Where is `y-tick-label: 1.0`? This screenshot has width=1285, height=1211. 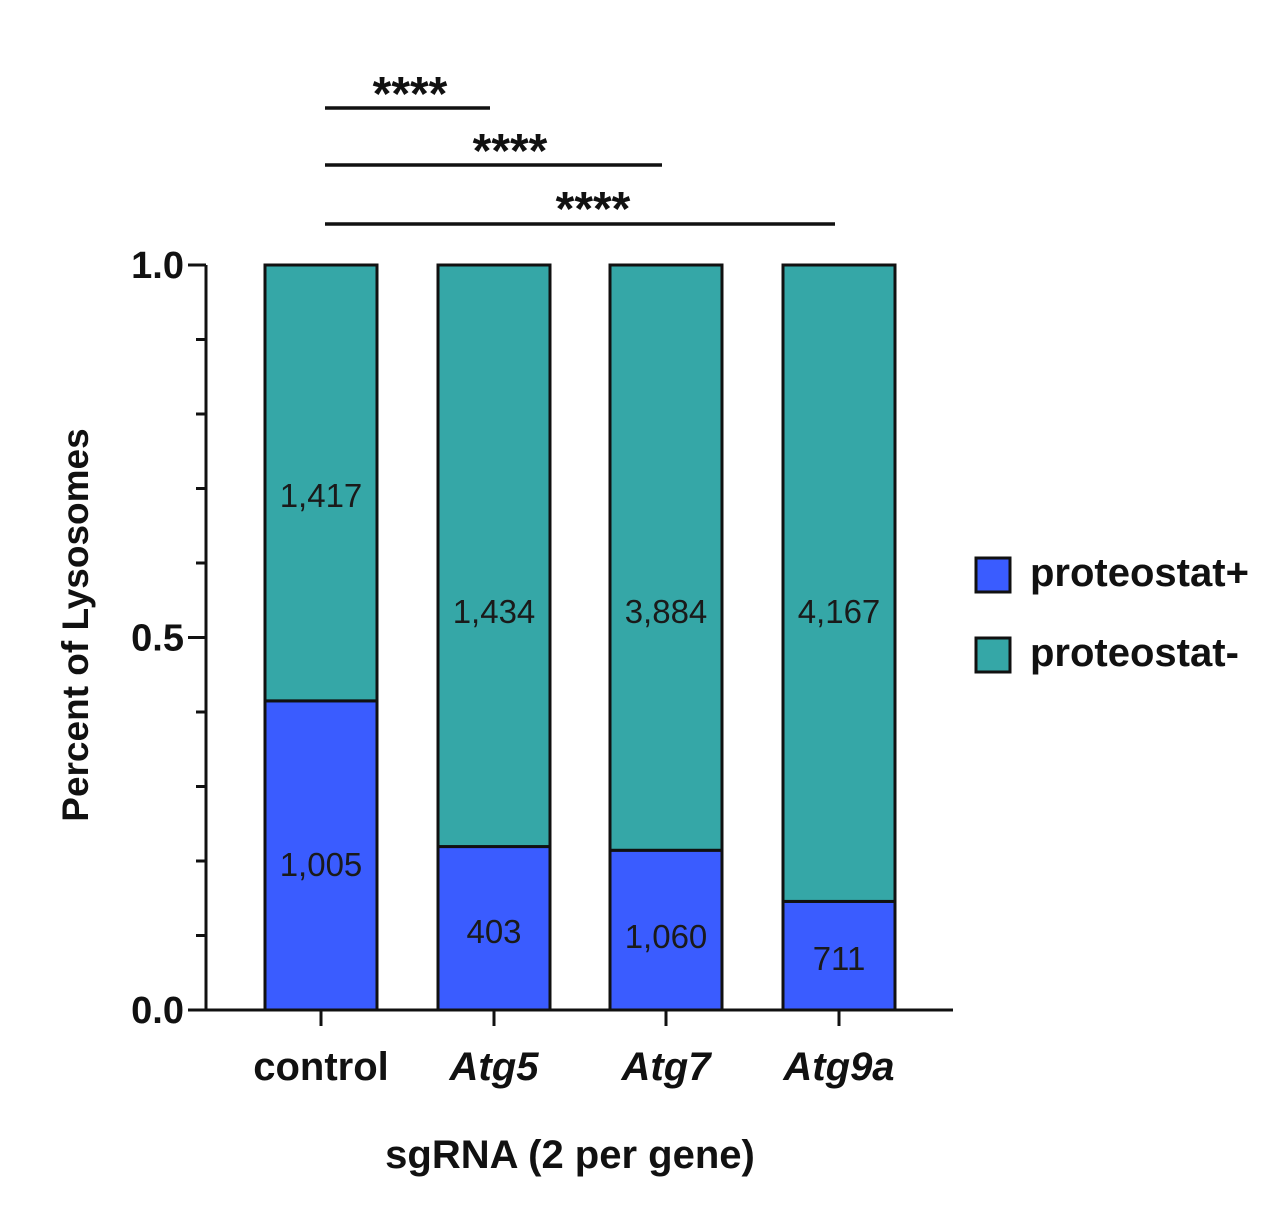 y-tick-label: 1.0 is located at coordinates (157, 266).